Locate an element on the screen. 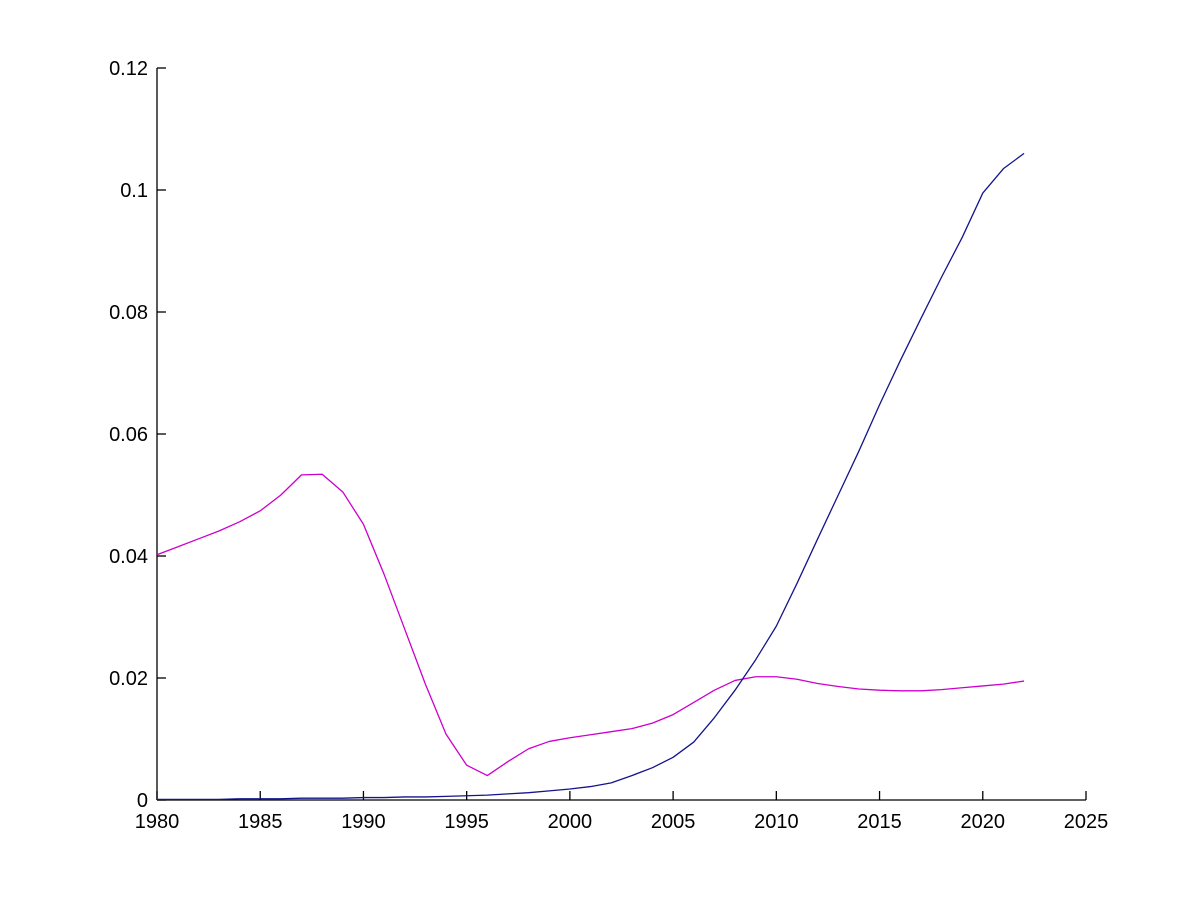 Image resolution: width=1200 pixels, height=900 pixels. x-tick-label: 1985 is located at coordinates (260, 822).